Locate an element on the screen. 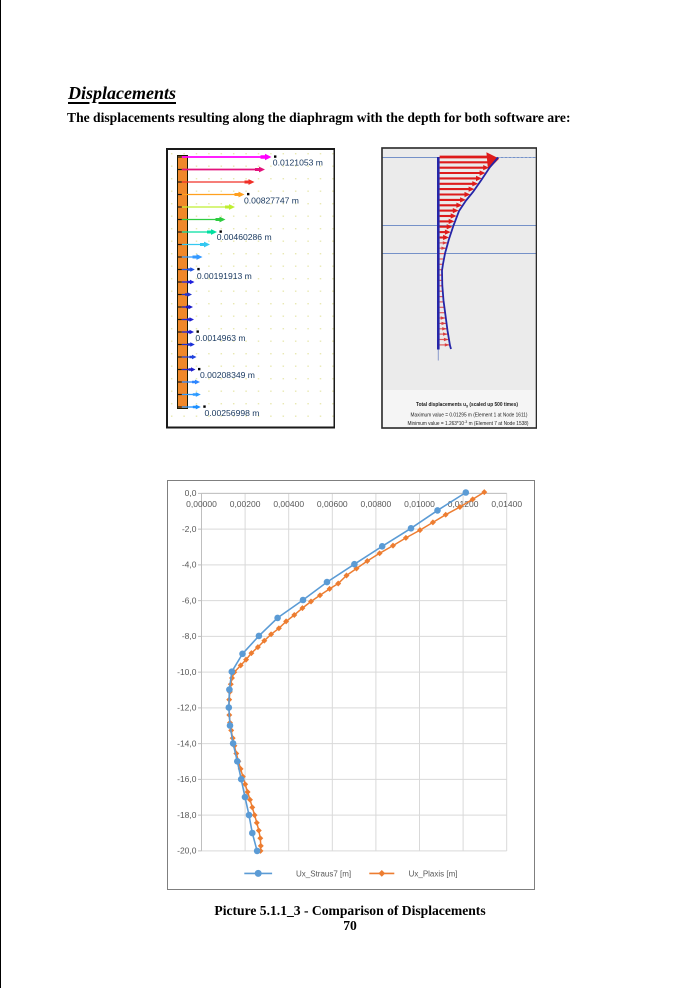 This screenshot has height=988, width=700. svg-text: 0,01200 is located at coordinates (463, 504).